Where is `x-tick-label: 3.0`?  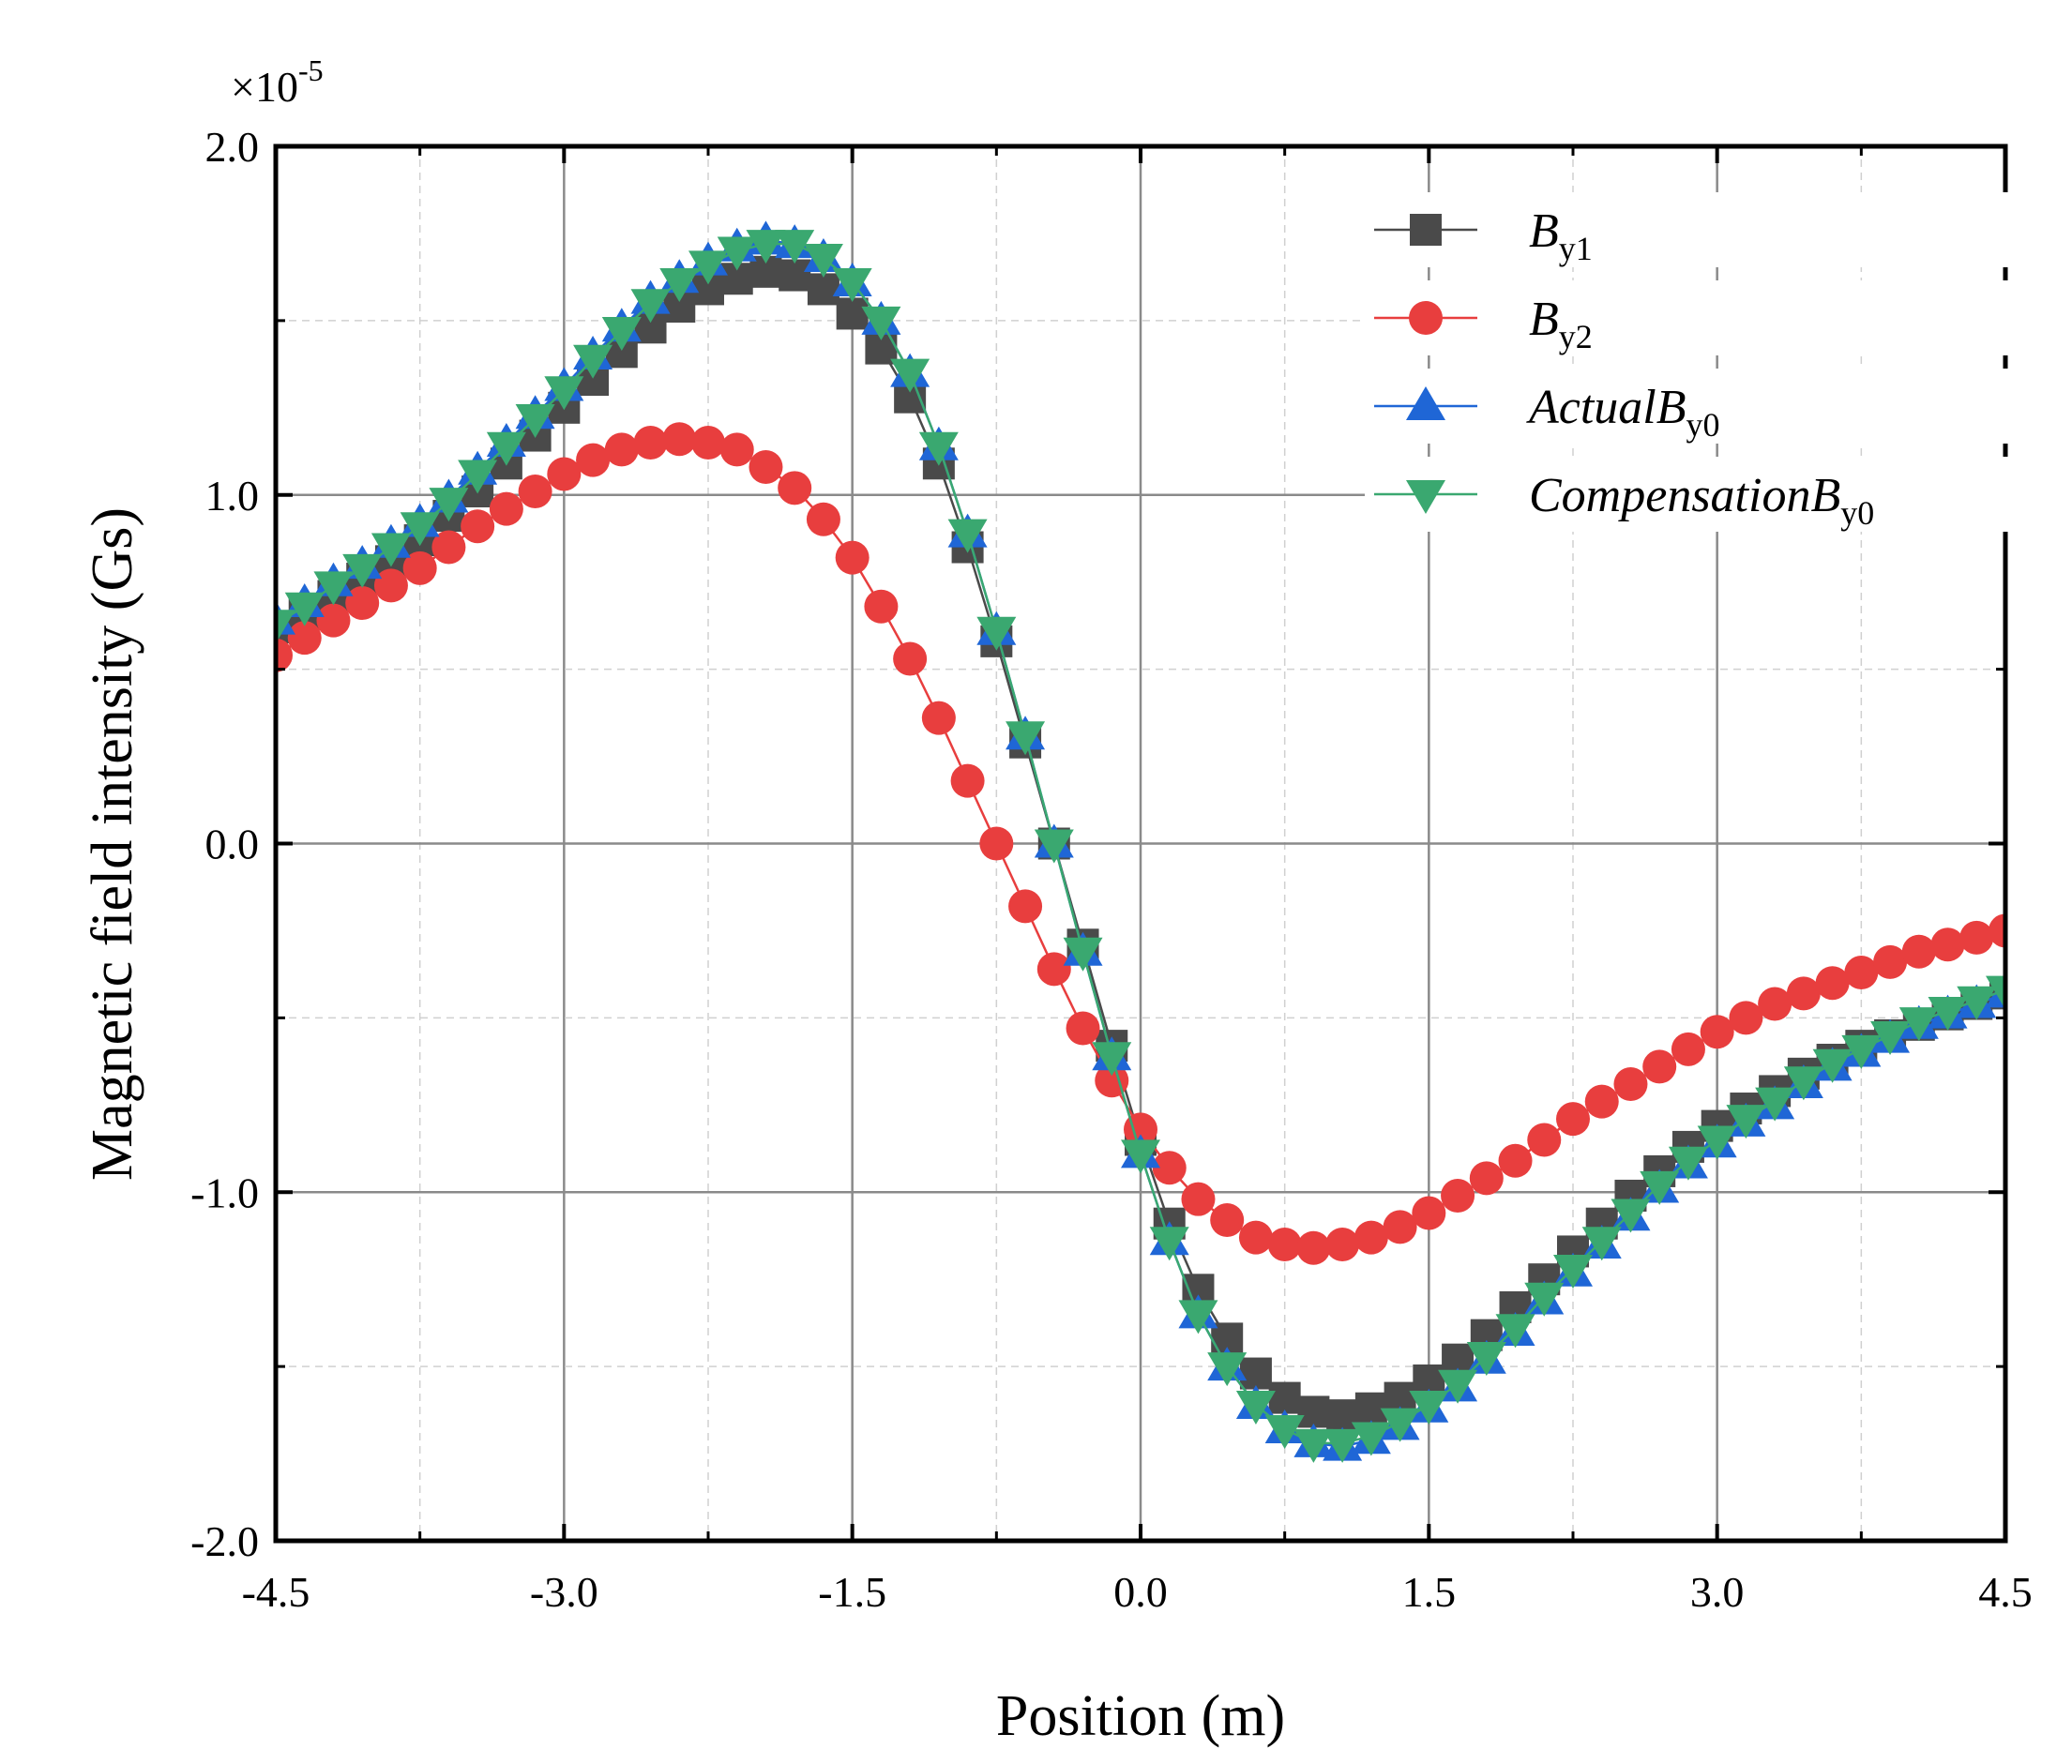
x-tick-label: 3.0 is located at coordinates (1717, 1592).